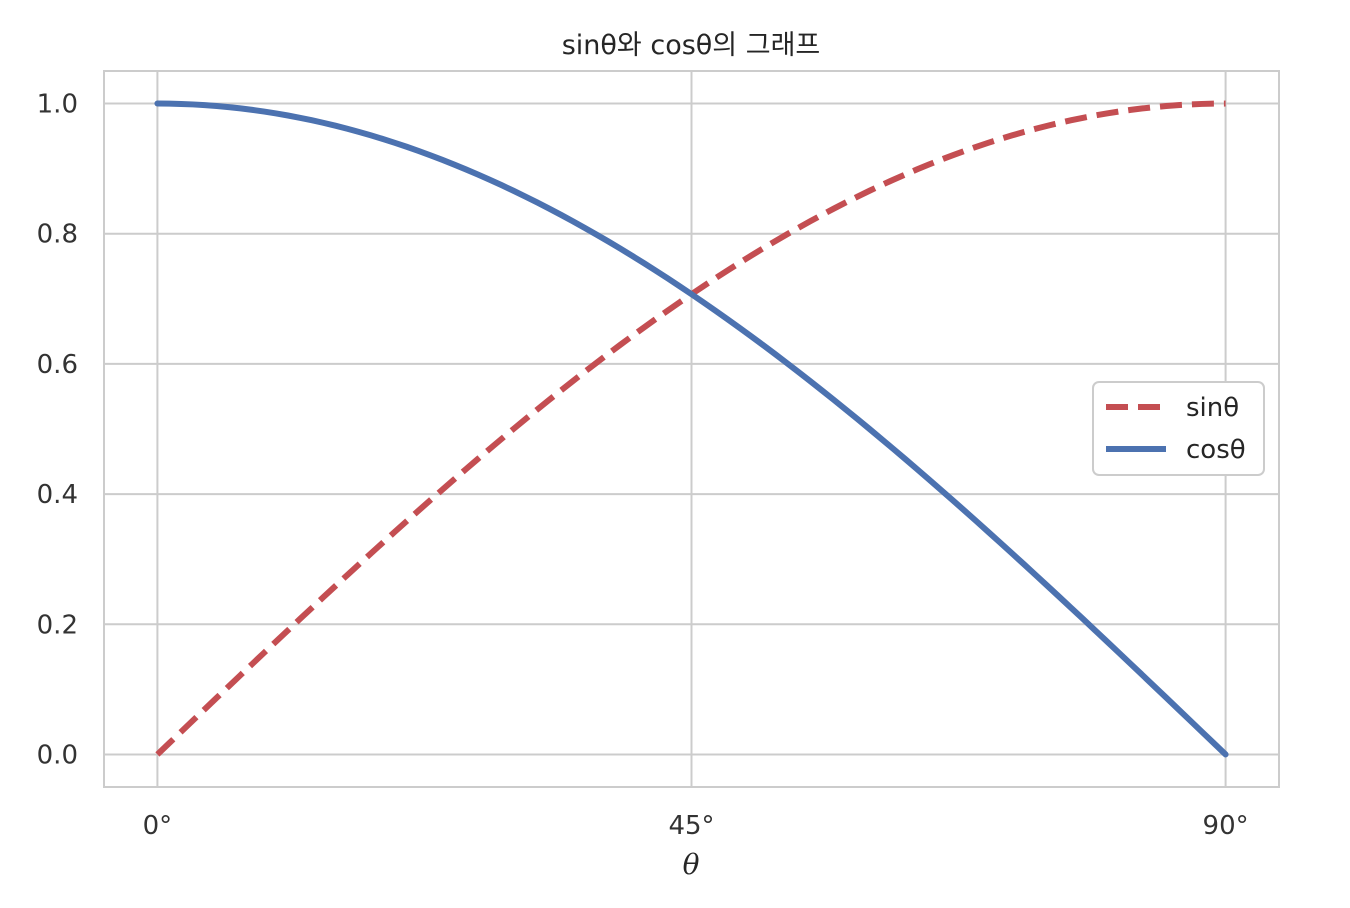  I want to click on y-tick-label: 0.0, so click(57, 755).